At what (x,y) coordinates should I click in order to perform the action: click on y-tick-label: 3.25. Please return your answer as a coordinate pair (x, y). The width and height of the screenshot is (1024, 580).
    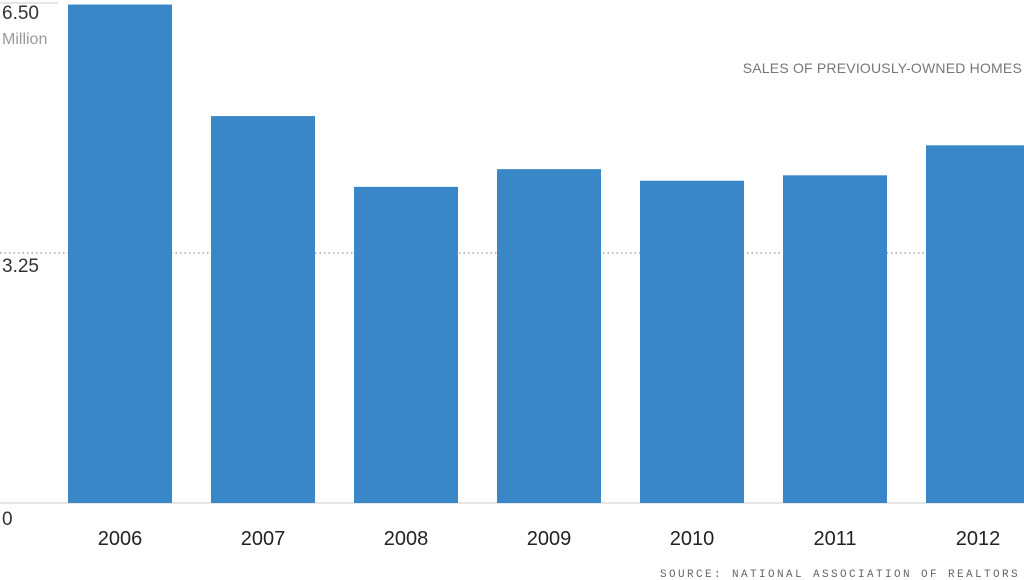
    Looking at the image, I should click on (20, 266).